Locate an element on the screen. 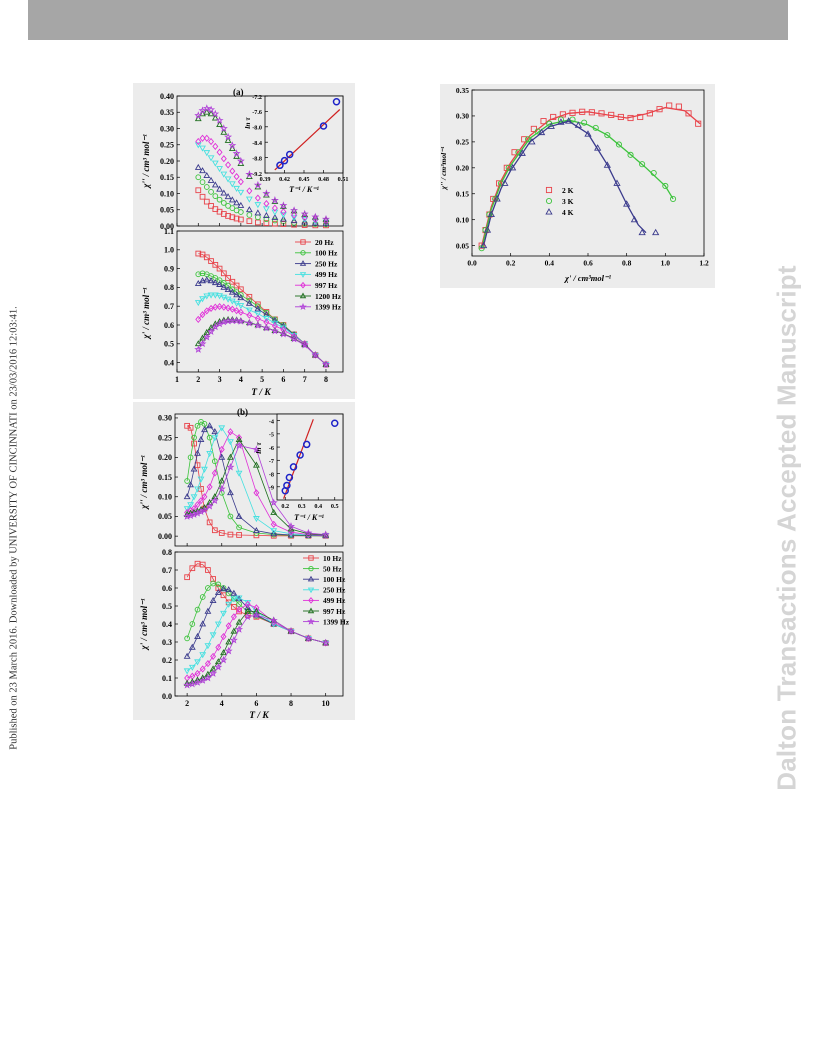 Image resolution: width=816 pixels, height=1056 pixels. a-bottom-xtick-label: 5 is located at coordinates (262, 379).